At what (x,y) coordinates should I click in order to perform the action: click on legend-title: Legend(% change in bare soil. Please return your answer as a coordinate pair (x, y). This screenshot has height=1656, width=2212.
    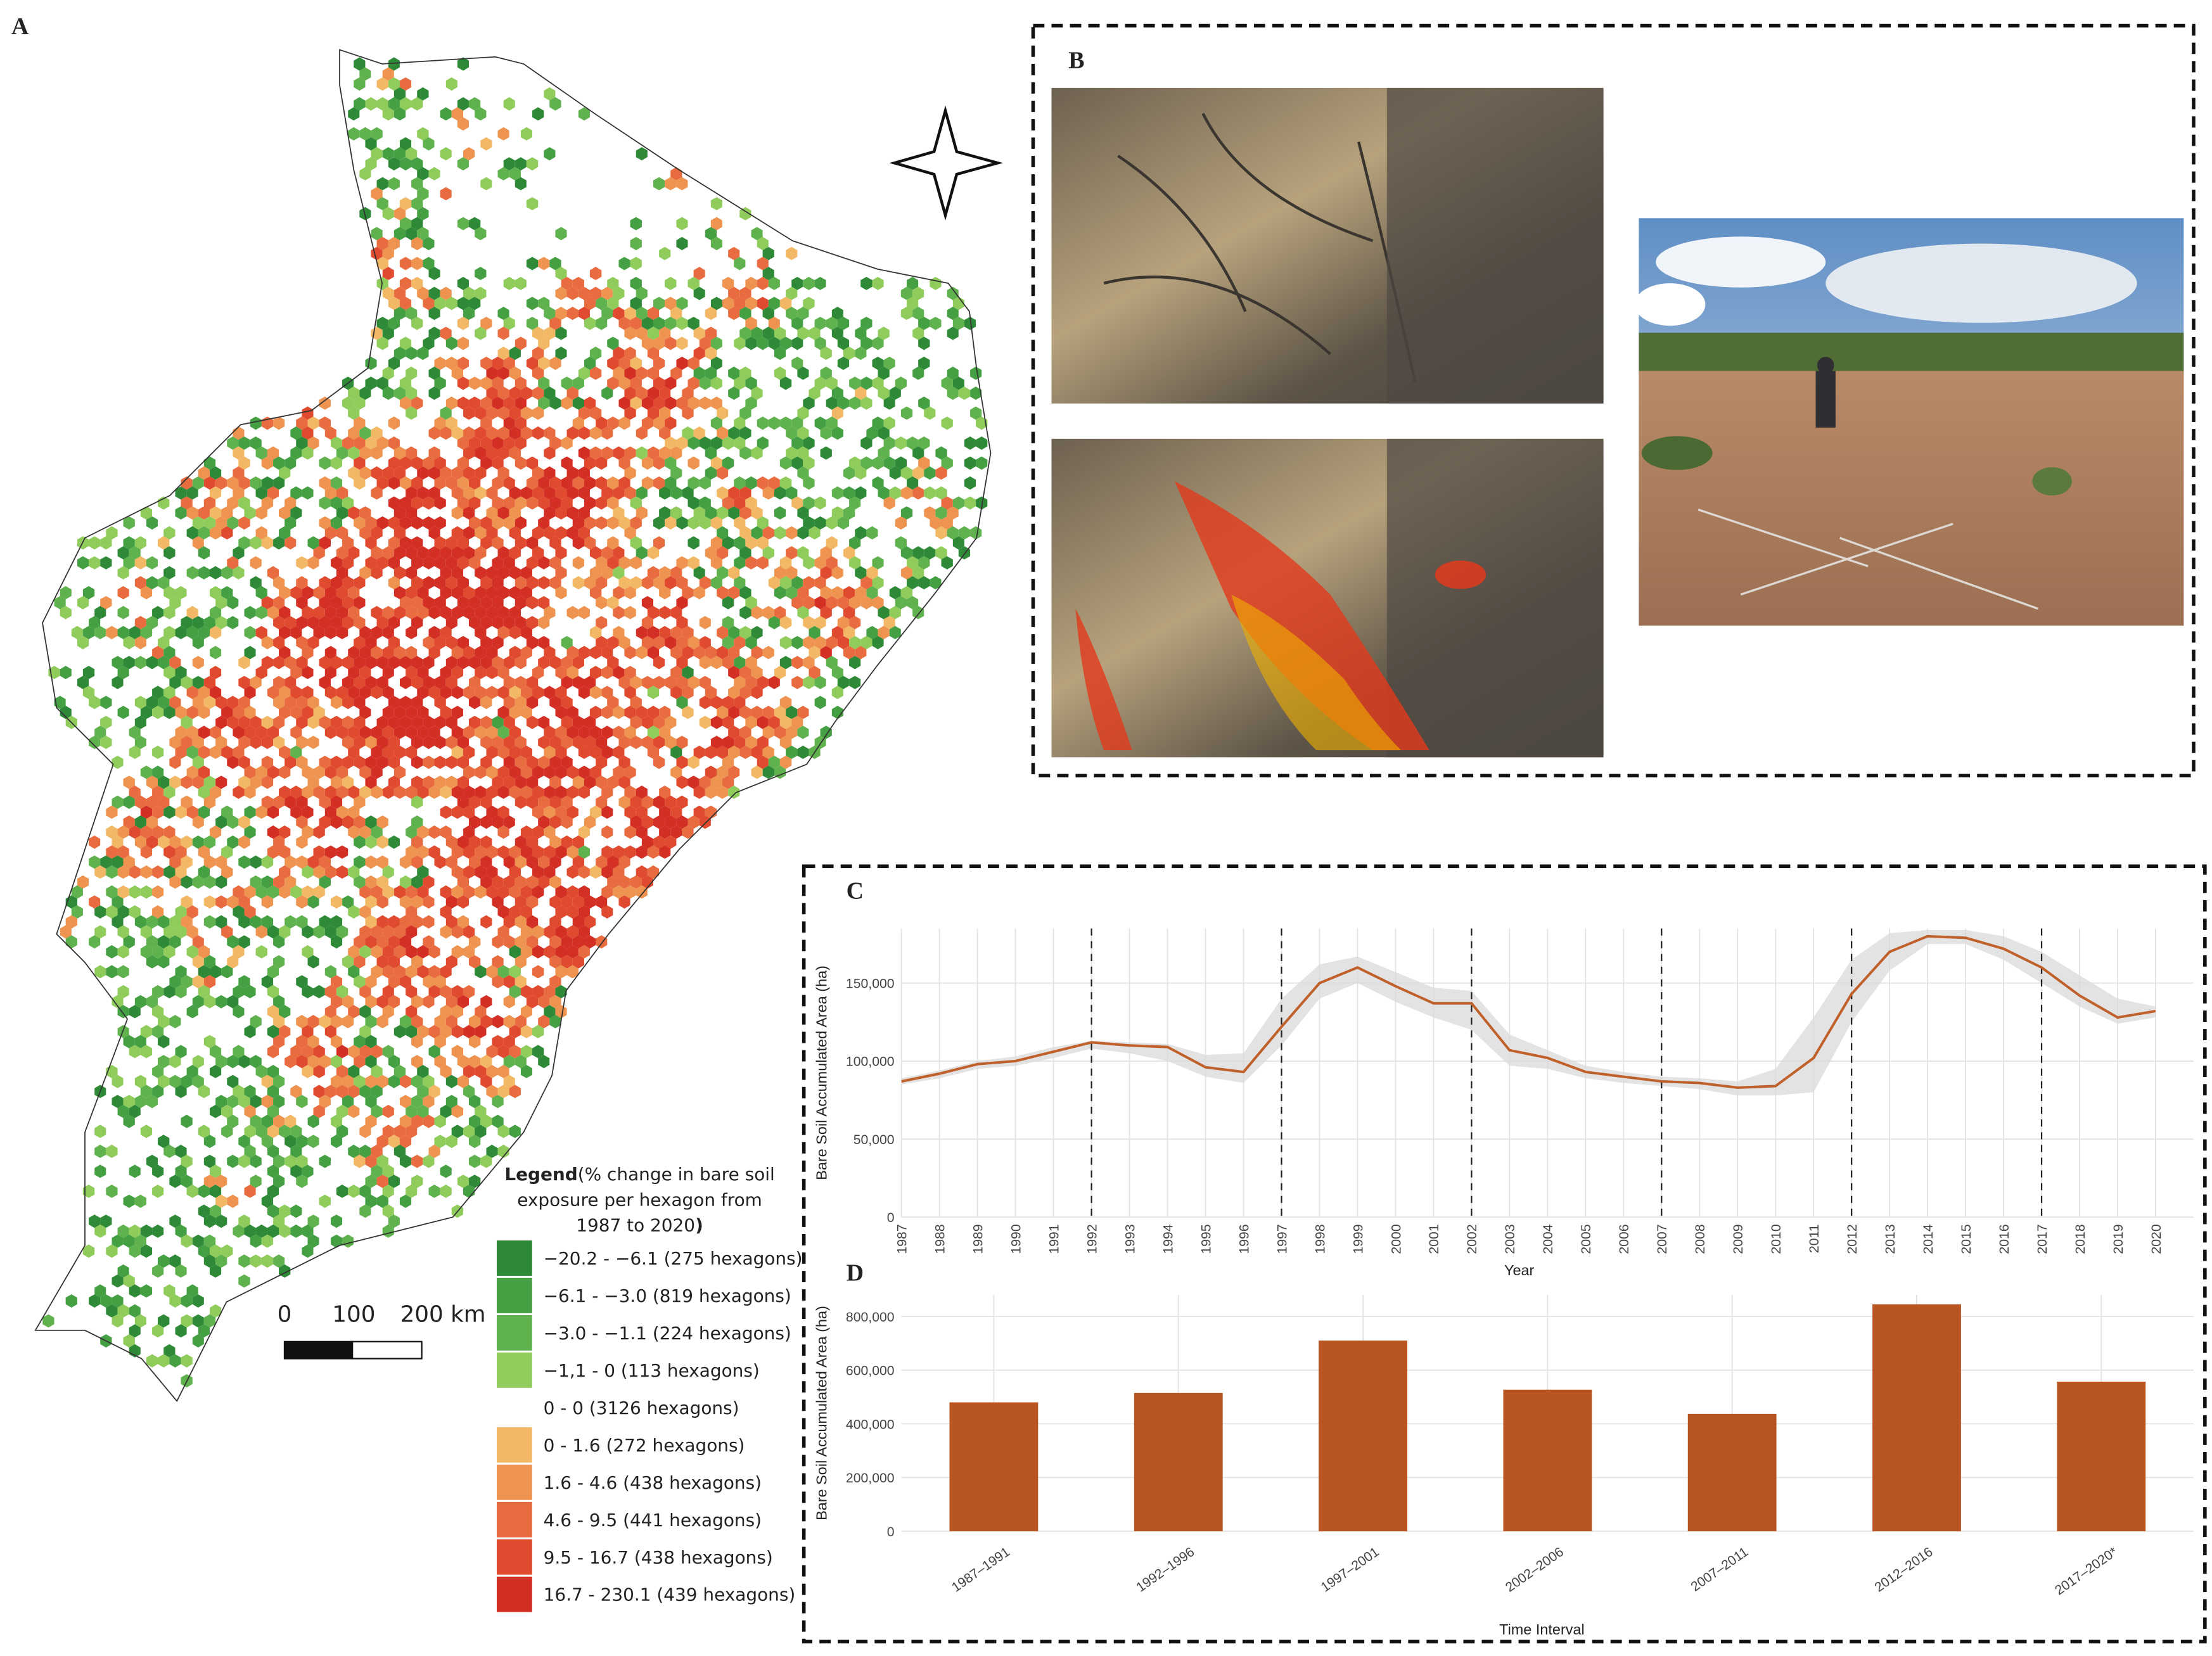
    Looking at the image, I should click on (639, 1174).